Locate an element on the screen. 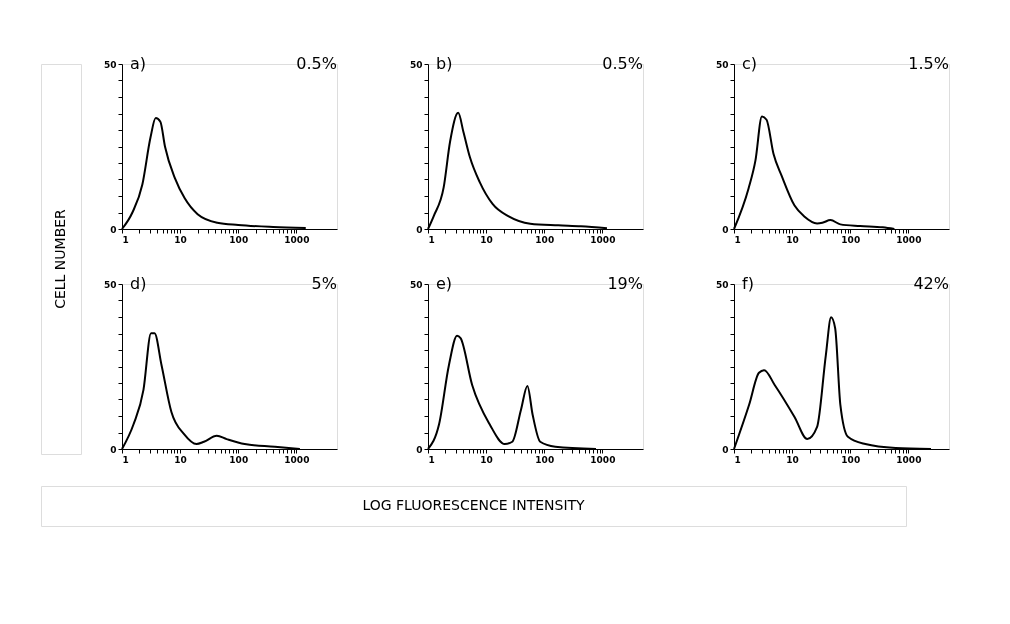 Image resolution: width=1010 pixels, height=624 pixels. annotation: 1.5% is located at coordinates (928, 63).